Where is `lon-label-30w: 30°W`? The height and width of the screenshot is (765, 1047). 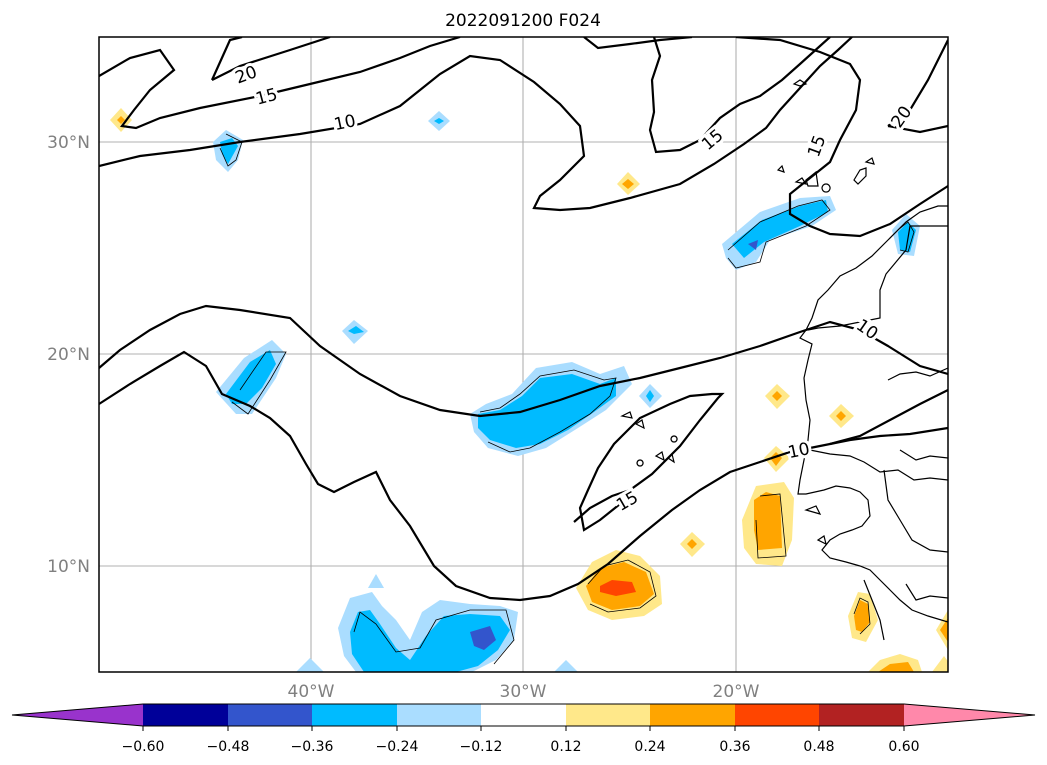 lon-label-30w: 30°W is located at coordinates (523, 692).